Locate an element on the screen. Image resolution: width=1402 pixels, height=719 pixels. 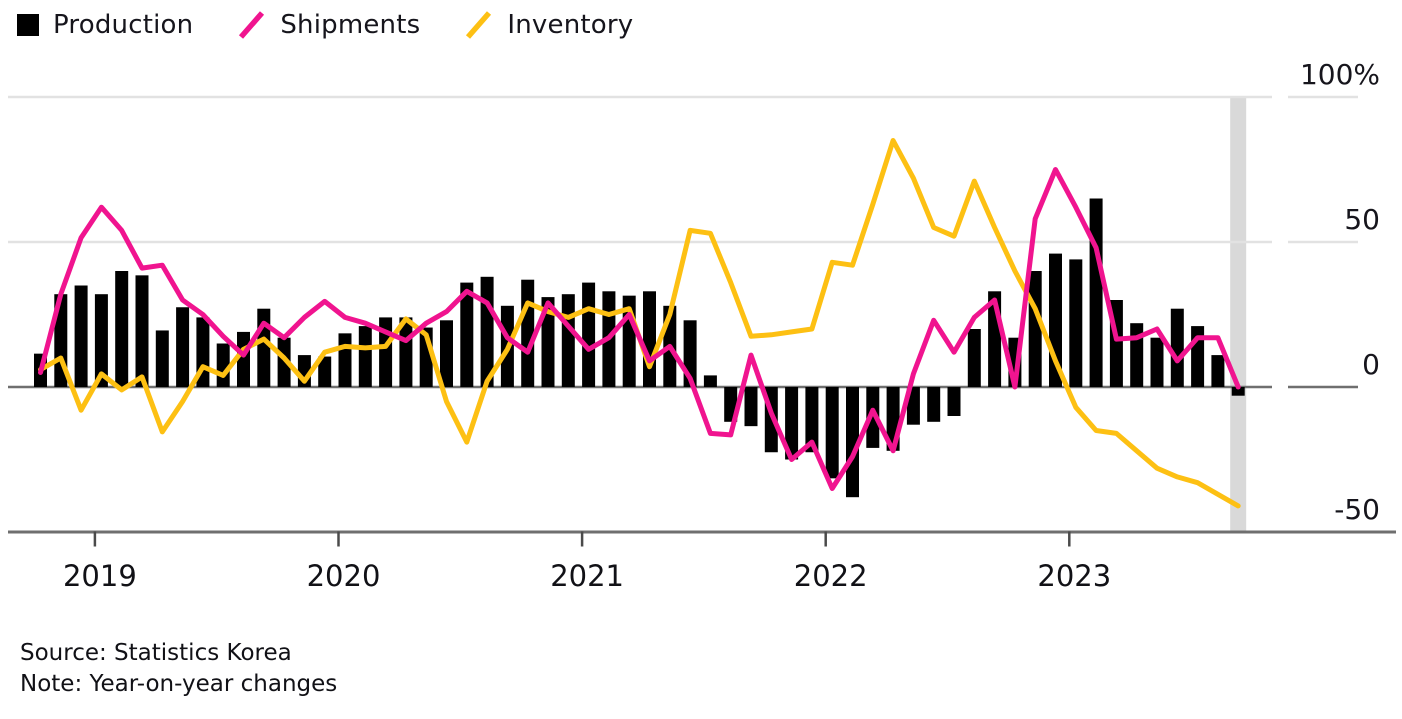
legend-item-production: Production is located at coordinates (104, 25).